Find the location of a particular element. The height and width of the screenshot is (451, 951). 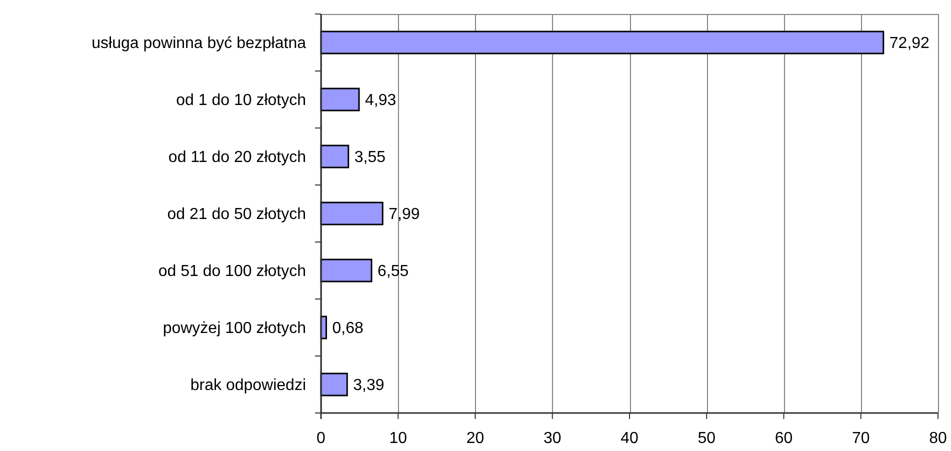

data-label: 72,92 is located at coordinates (909, 43).